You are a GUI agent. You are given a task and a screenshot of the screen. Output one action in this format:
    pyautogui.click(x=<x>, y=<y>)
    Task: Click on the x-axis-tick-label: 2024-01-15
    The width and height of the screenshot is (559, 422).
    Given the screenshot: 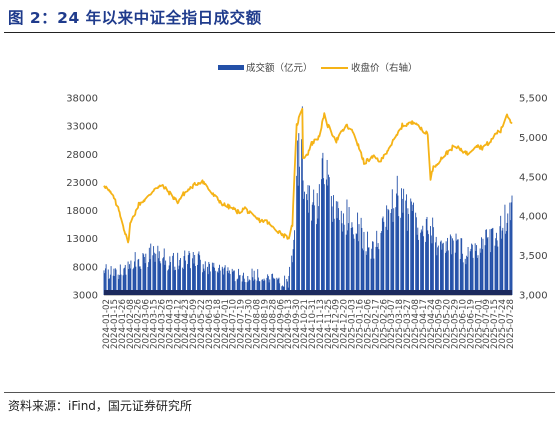 What is the action you would take?
    pyautogui.click(x=115, y=324)
    